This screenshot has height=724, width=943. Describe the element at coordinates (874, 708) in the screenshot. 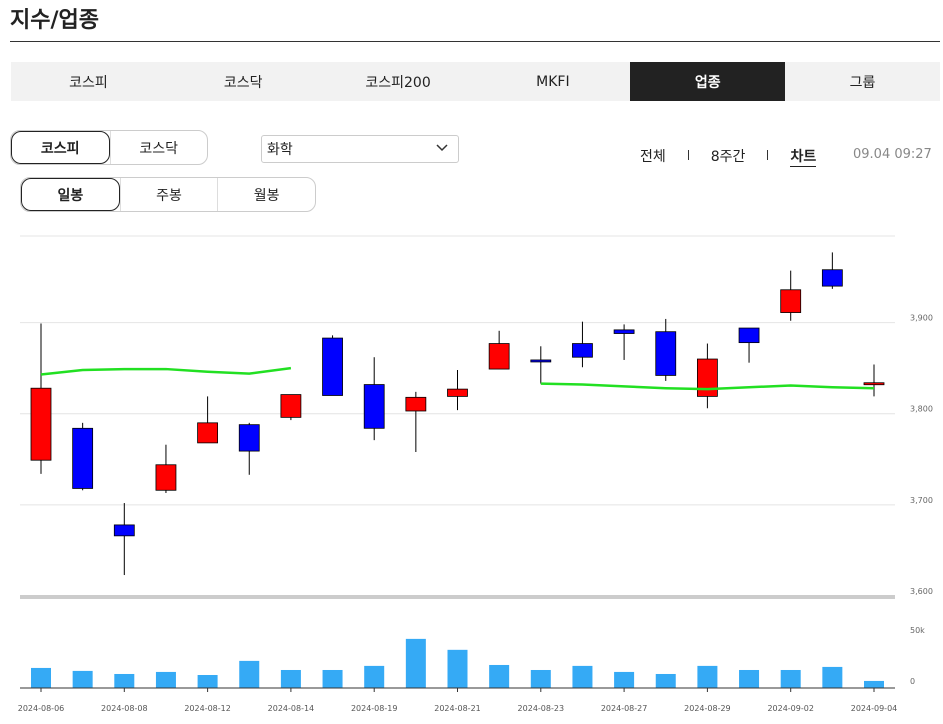

I see `x-tick-label: 2024-09-04` at that location.